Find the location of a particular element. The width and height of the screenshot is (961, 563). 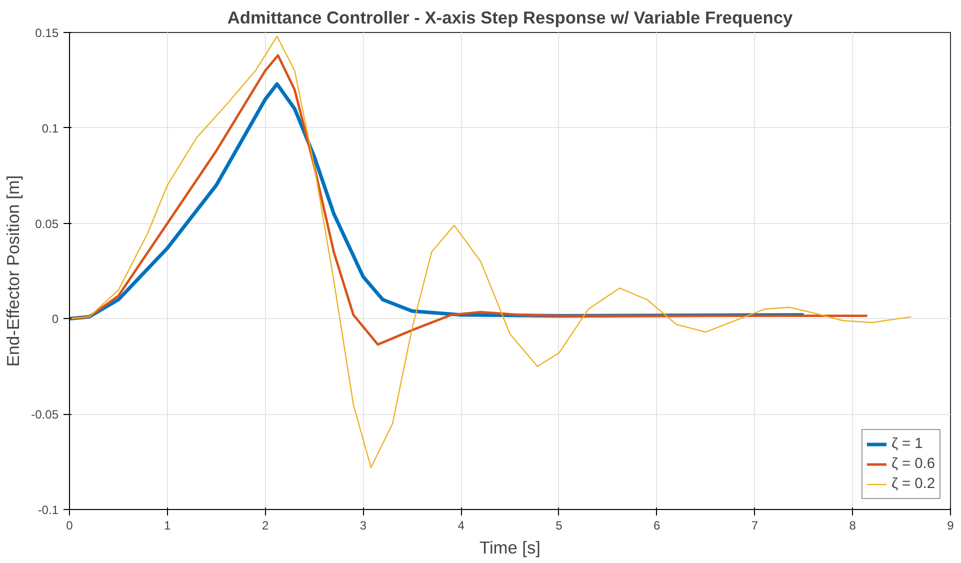

x-tick-label: 1 is located at coordinates (168, 525).